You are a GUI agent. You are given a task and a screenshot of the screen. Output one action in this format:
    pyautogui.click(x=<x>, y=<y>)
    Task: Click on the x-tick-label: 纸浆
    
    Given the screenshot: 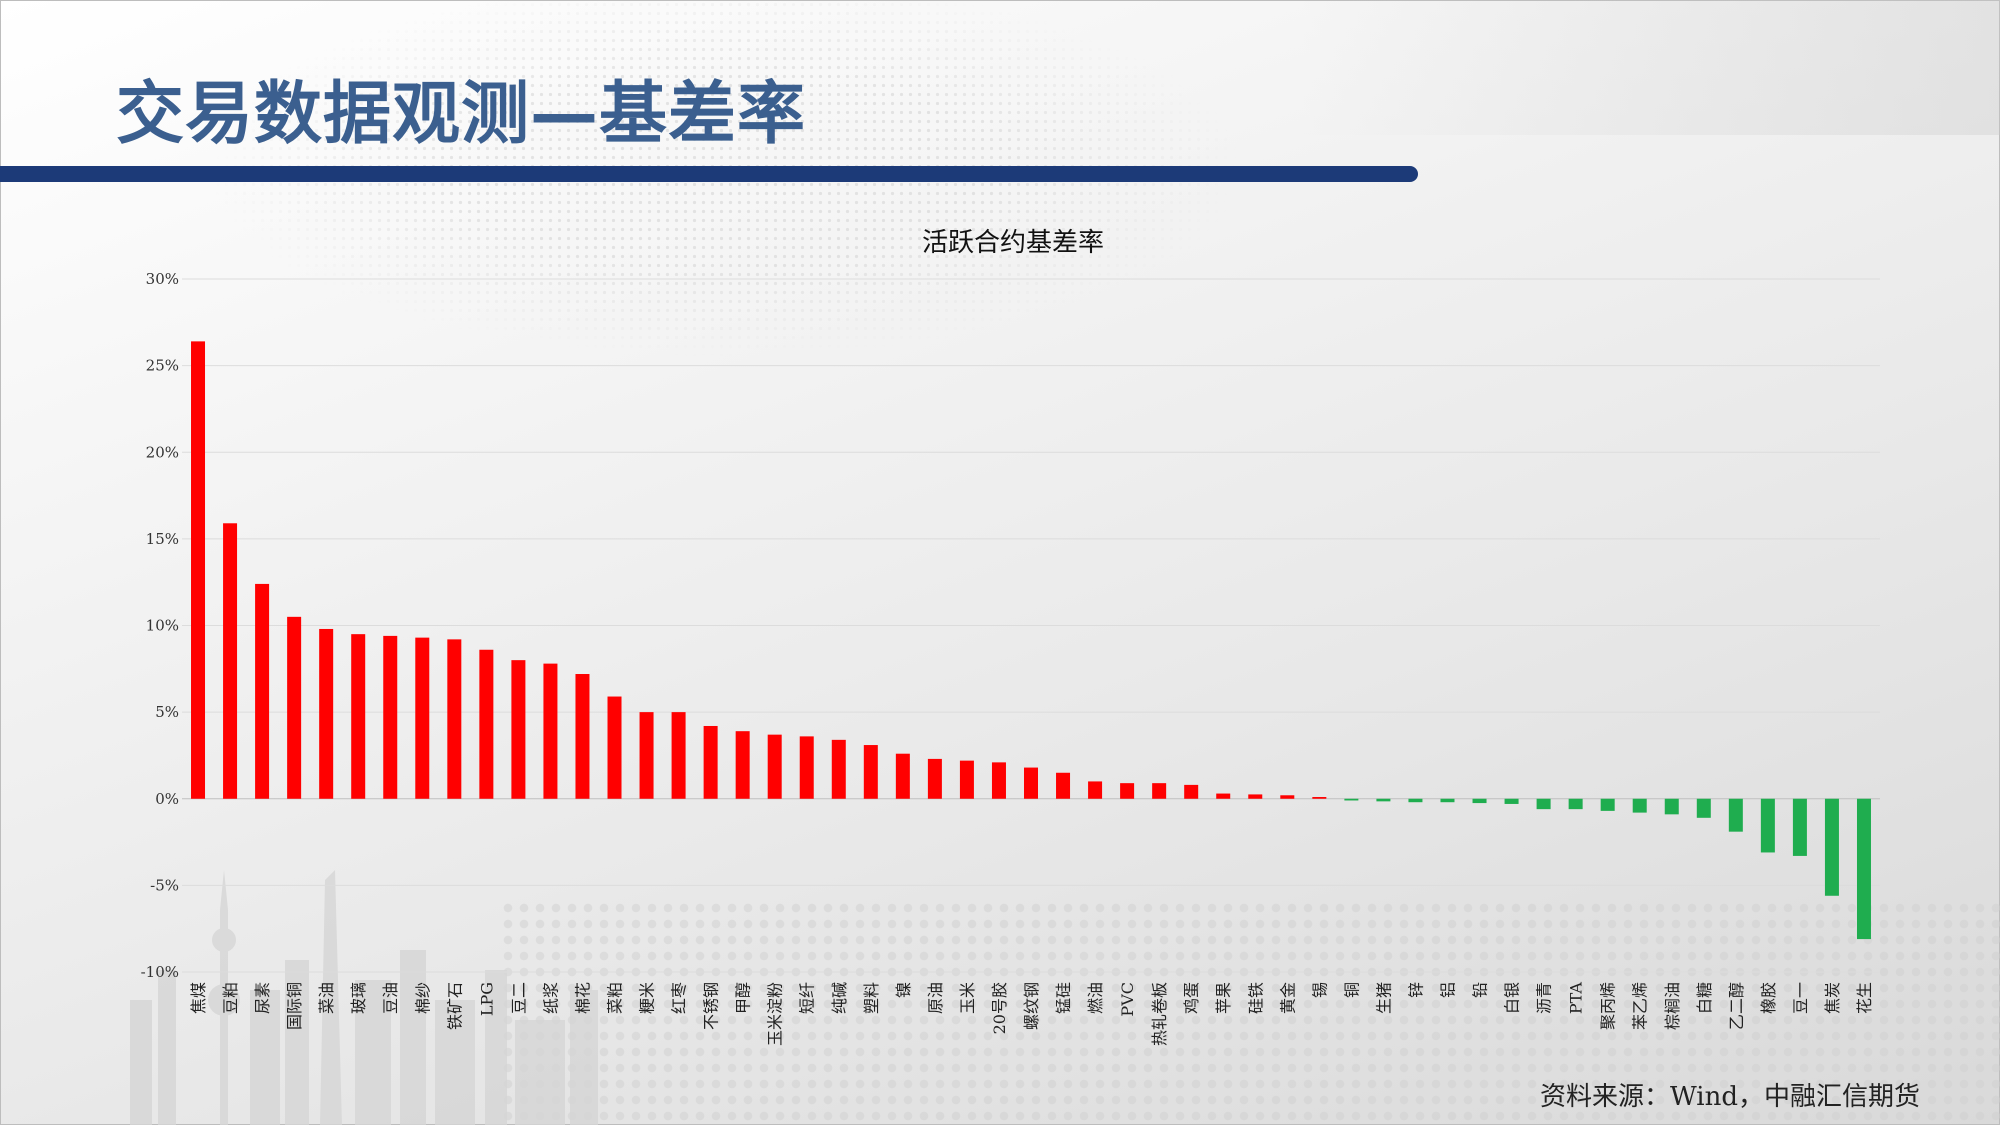 What is the action you would take?
    pyautogui.click(x=550, y=998)
    